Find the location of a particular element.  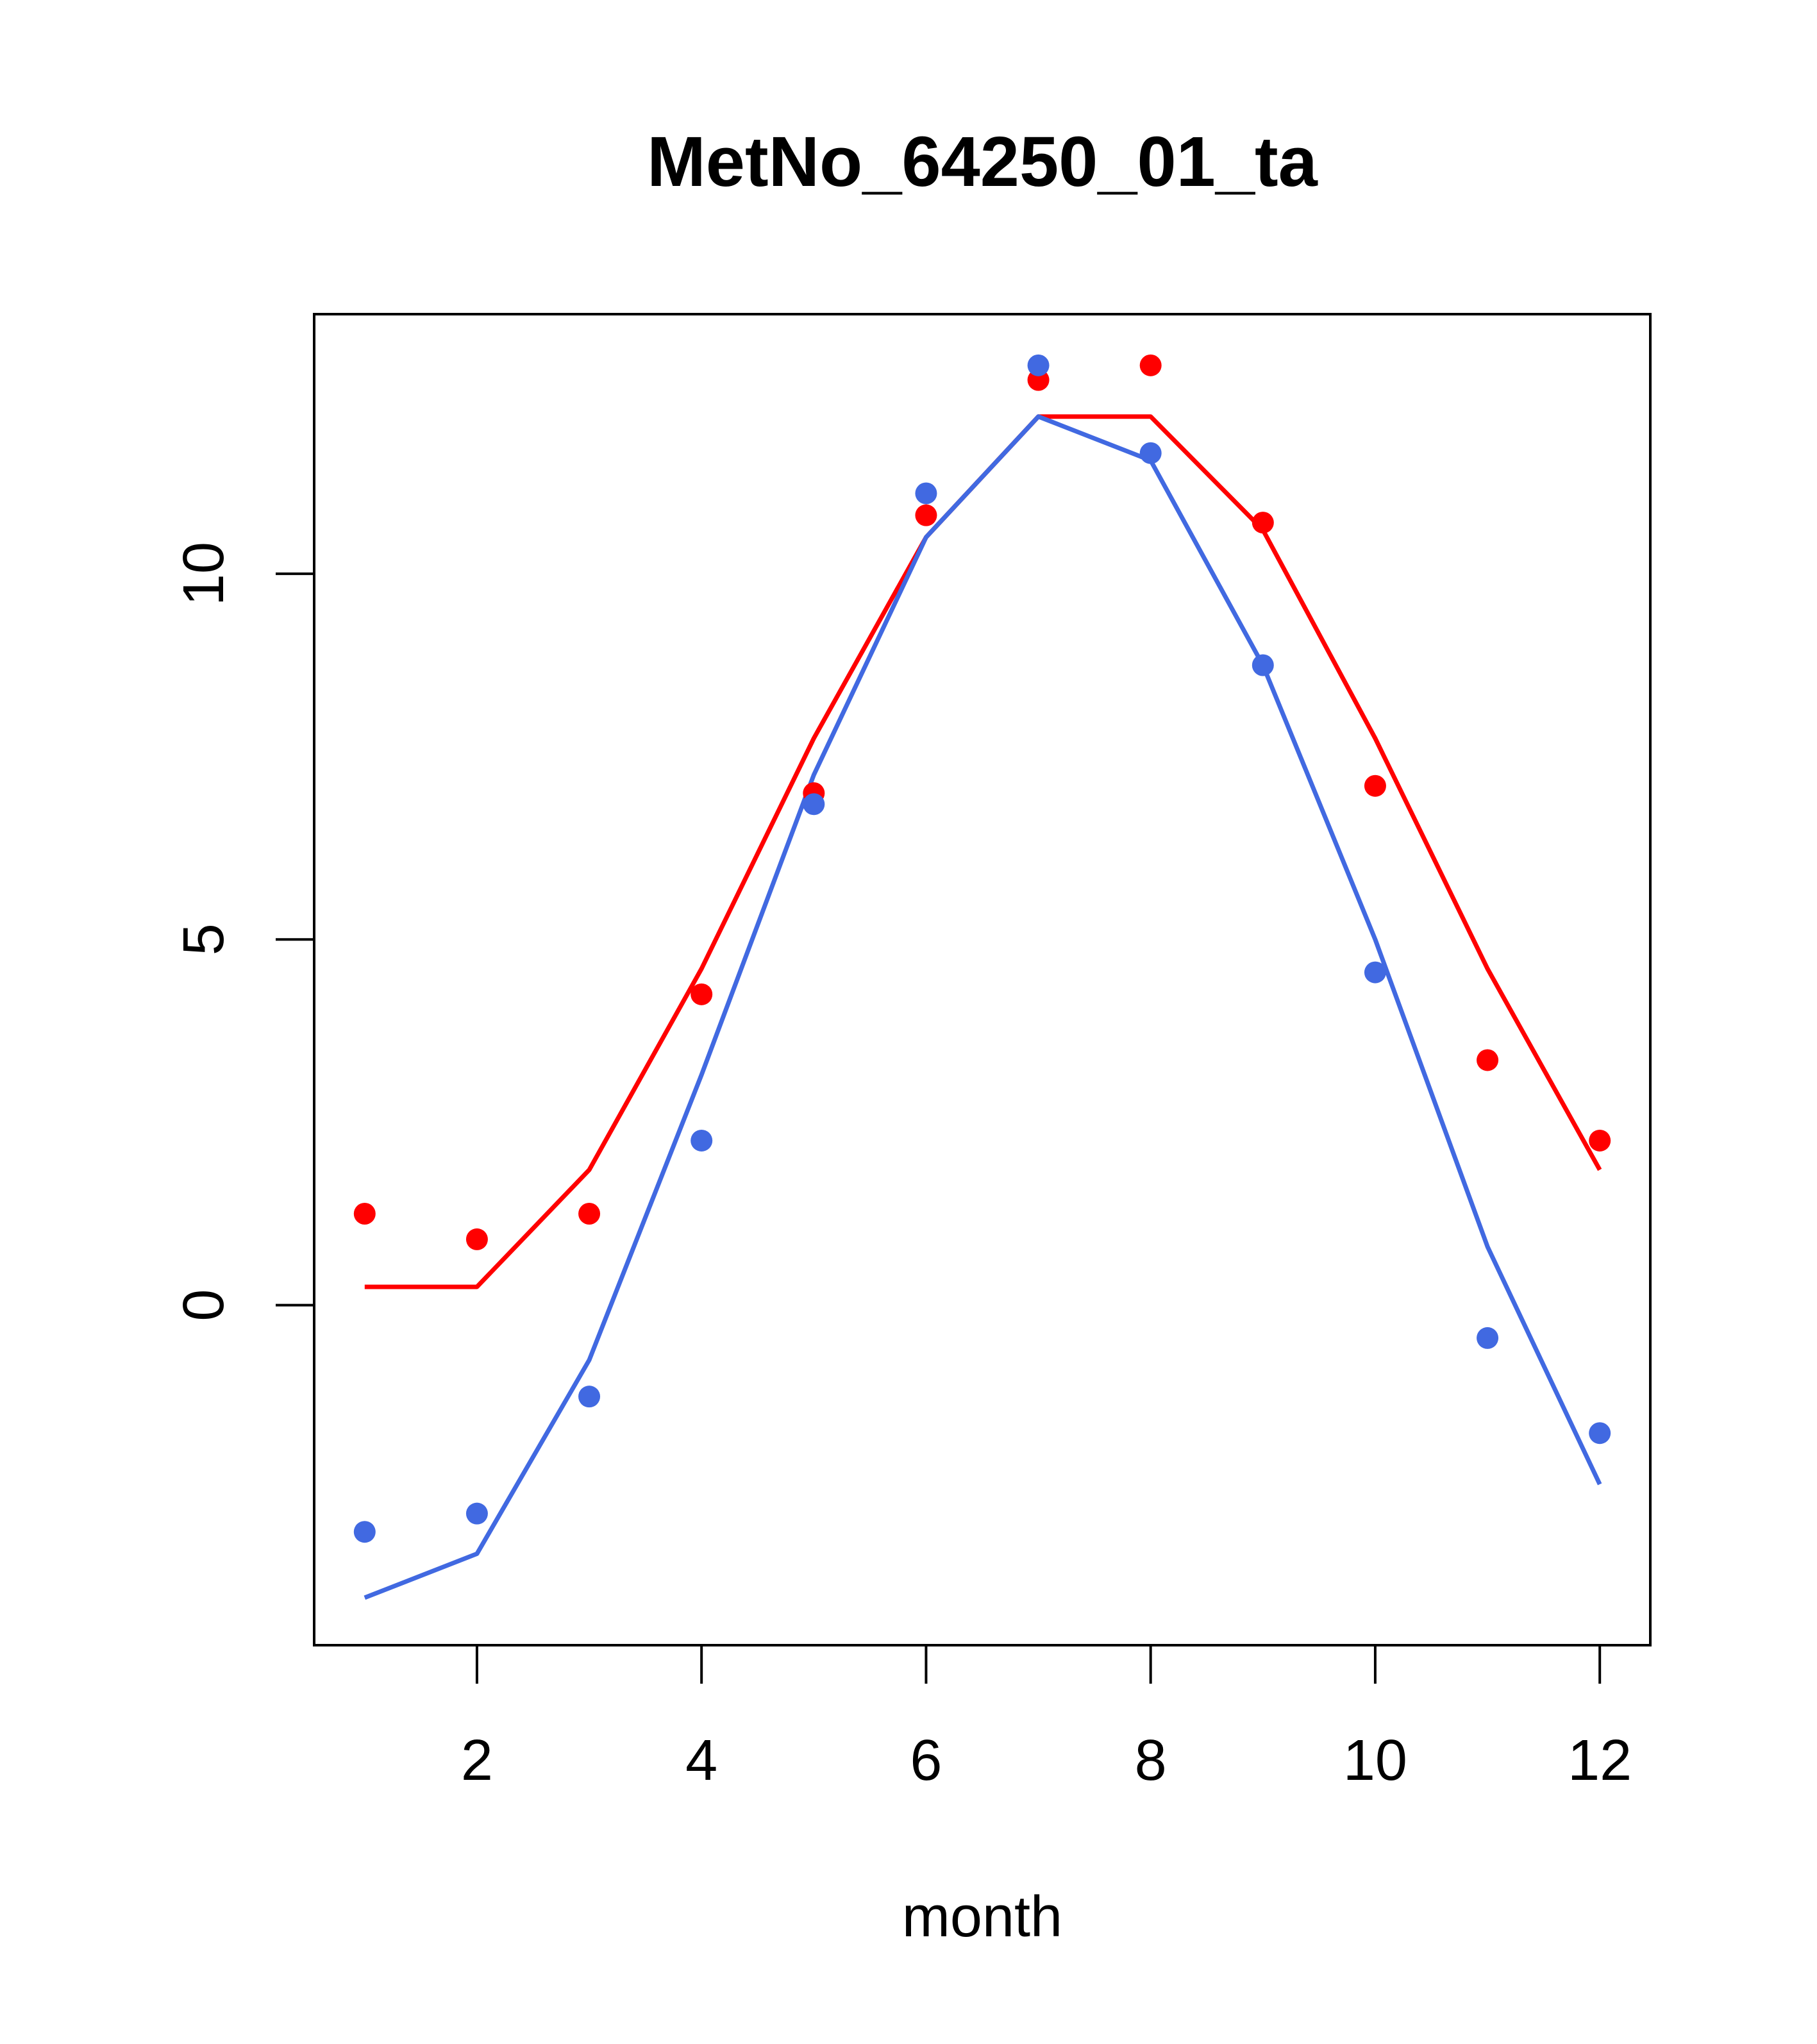

y-tick-label: 10 is located at coordinates (204, 574).